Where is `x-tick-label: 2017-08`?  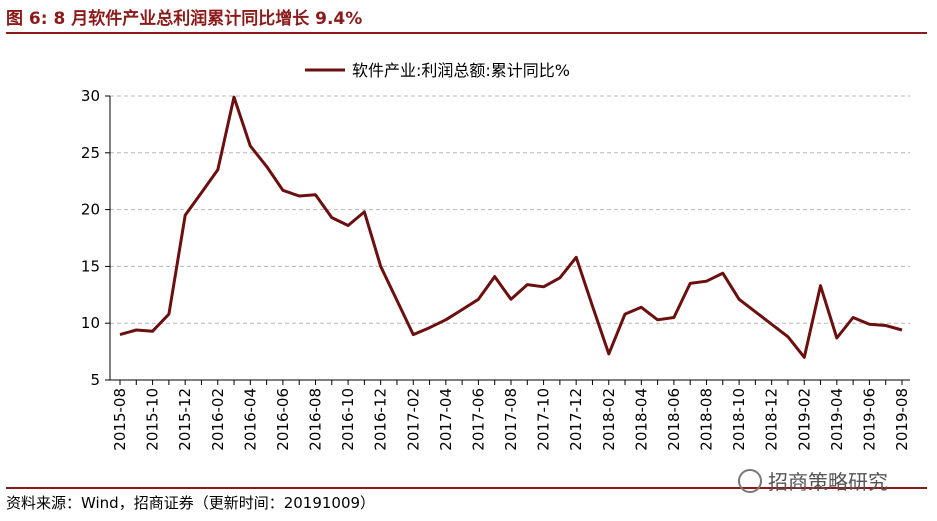
x-tick-label: 2017-08 is located at coordinates (511, 419).